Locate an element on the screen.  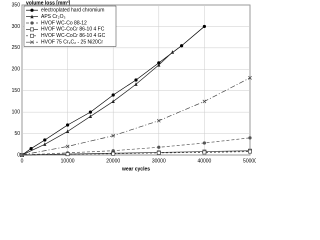
legend-box is located at coordinates (70, 26).